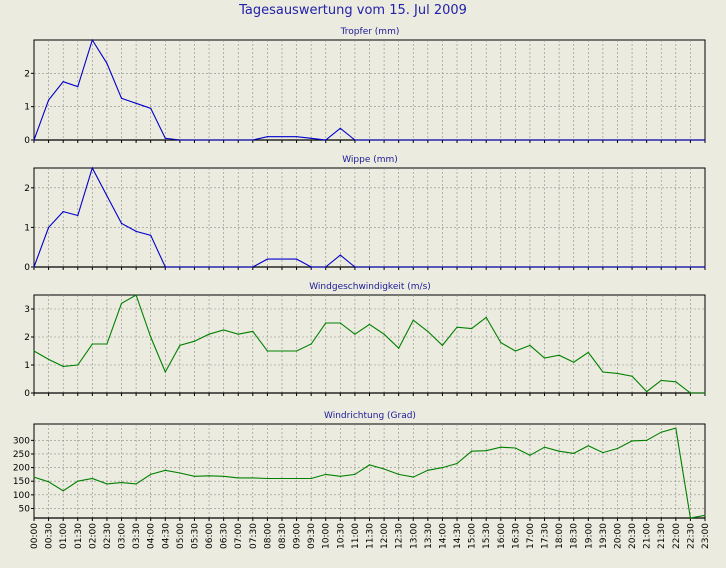 The image size is (726, 568). Describe the element at coordinates (108, 536) in the screenshot. I see `x-tick-label: 02:30` at that location.